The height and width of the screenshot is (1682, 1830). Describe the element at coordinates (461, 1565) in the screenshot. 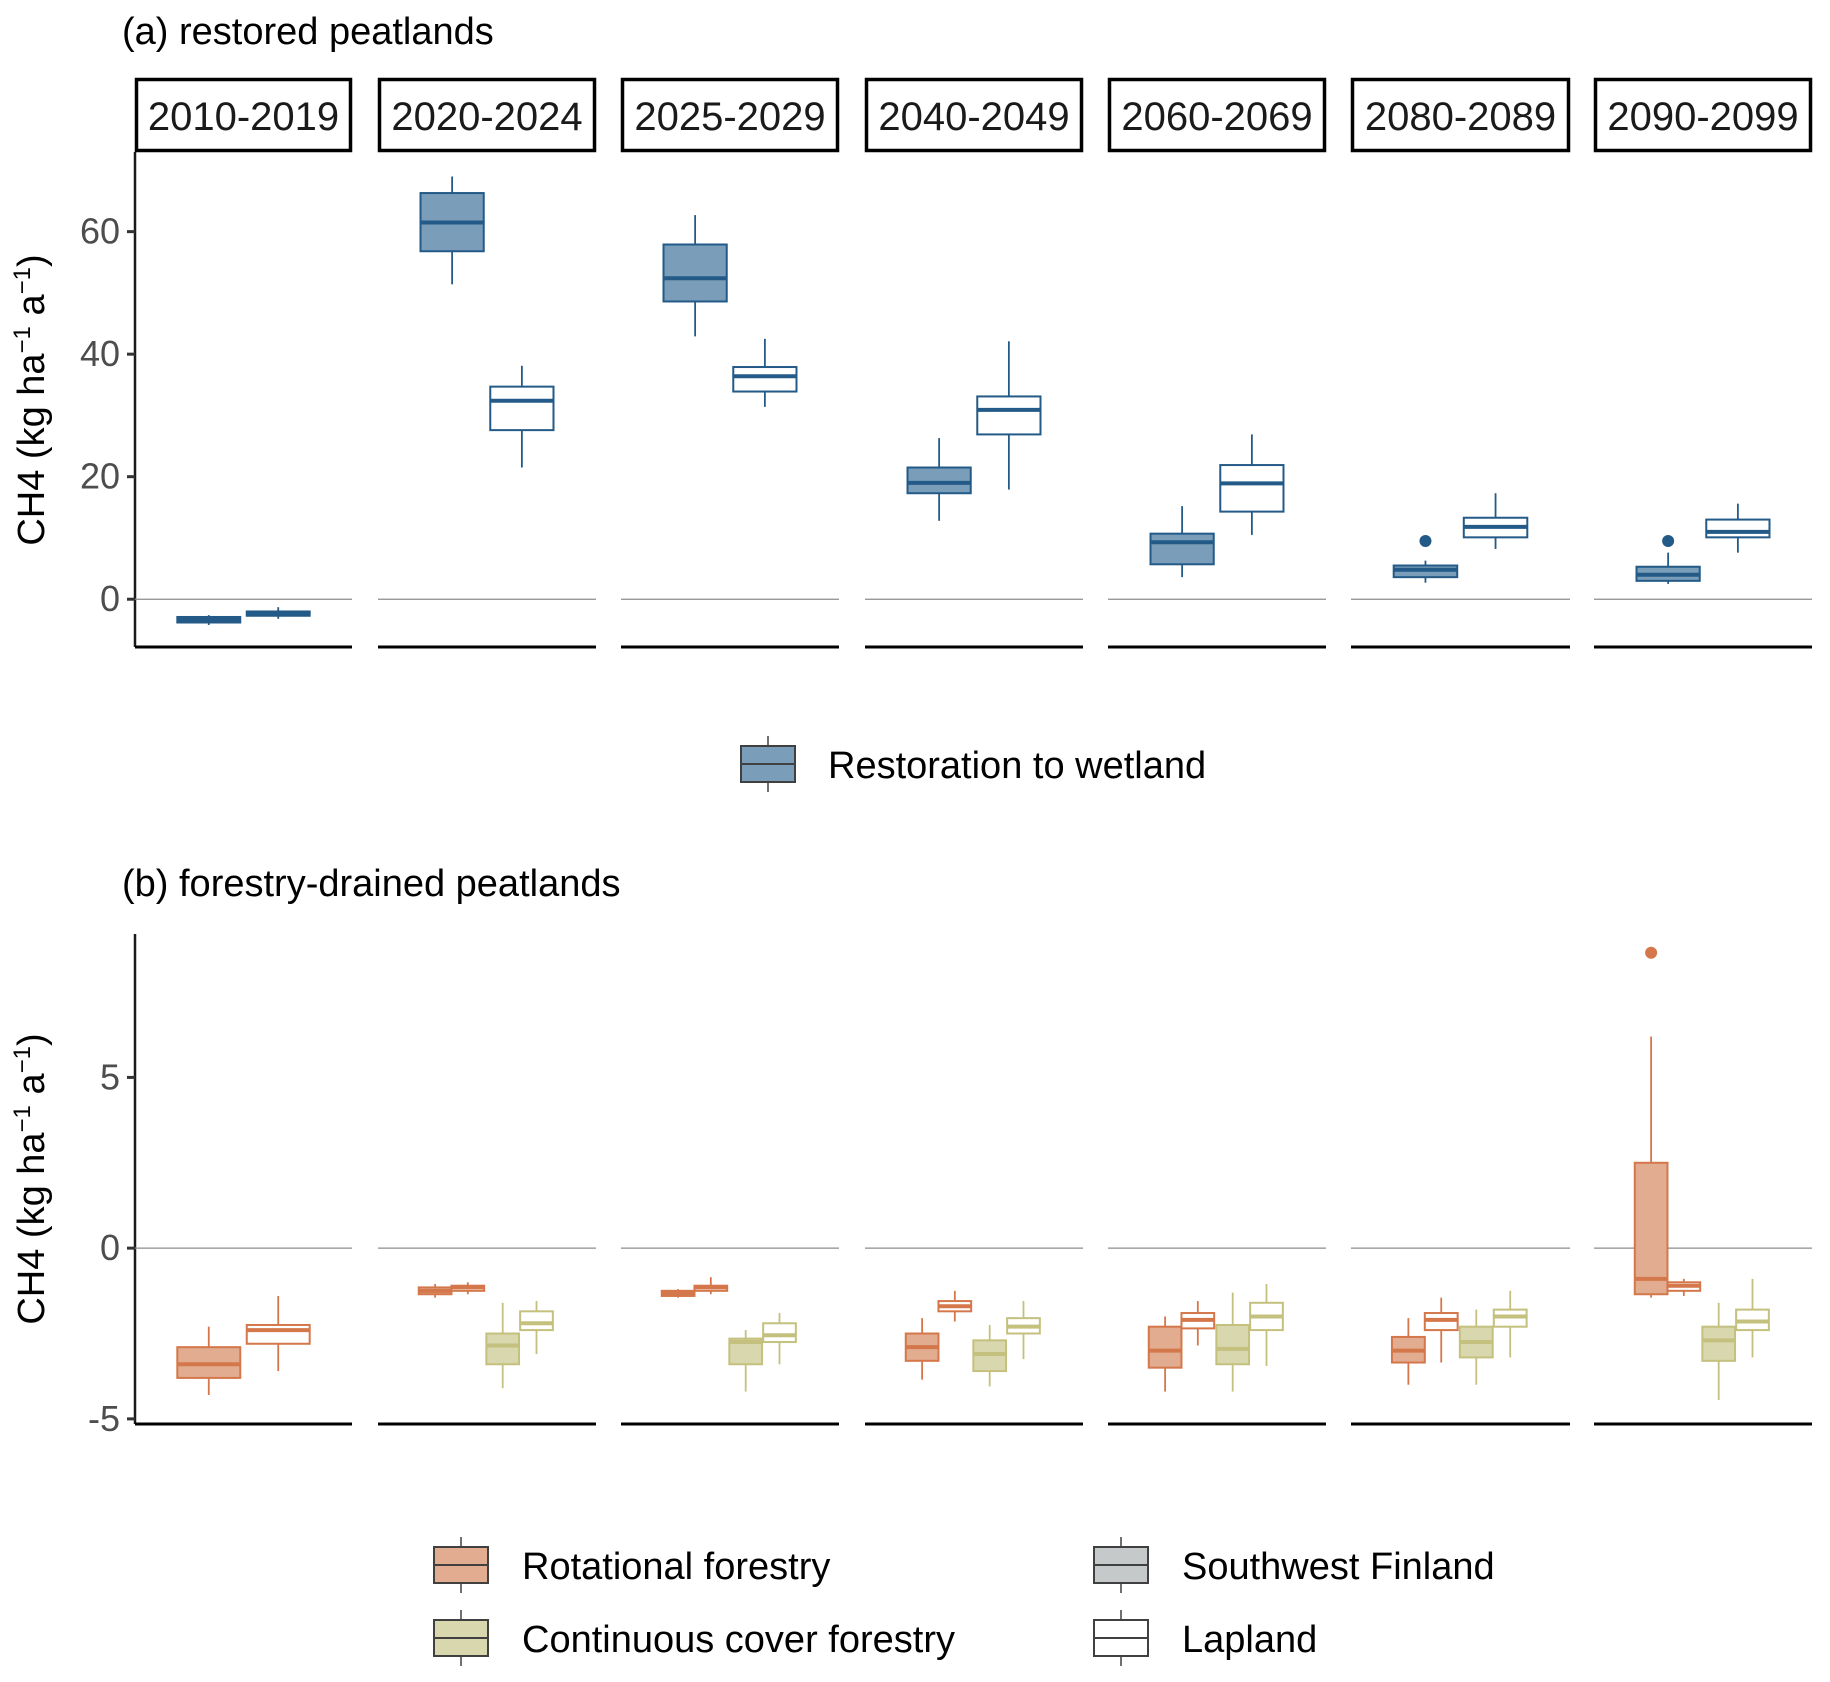

I see `legend-key-rotational` at that location.